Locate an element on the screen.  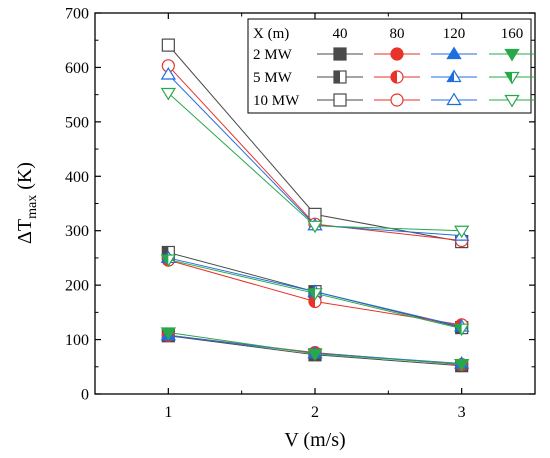
legend-column-label: 40 is located at coordinates (340, 34).